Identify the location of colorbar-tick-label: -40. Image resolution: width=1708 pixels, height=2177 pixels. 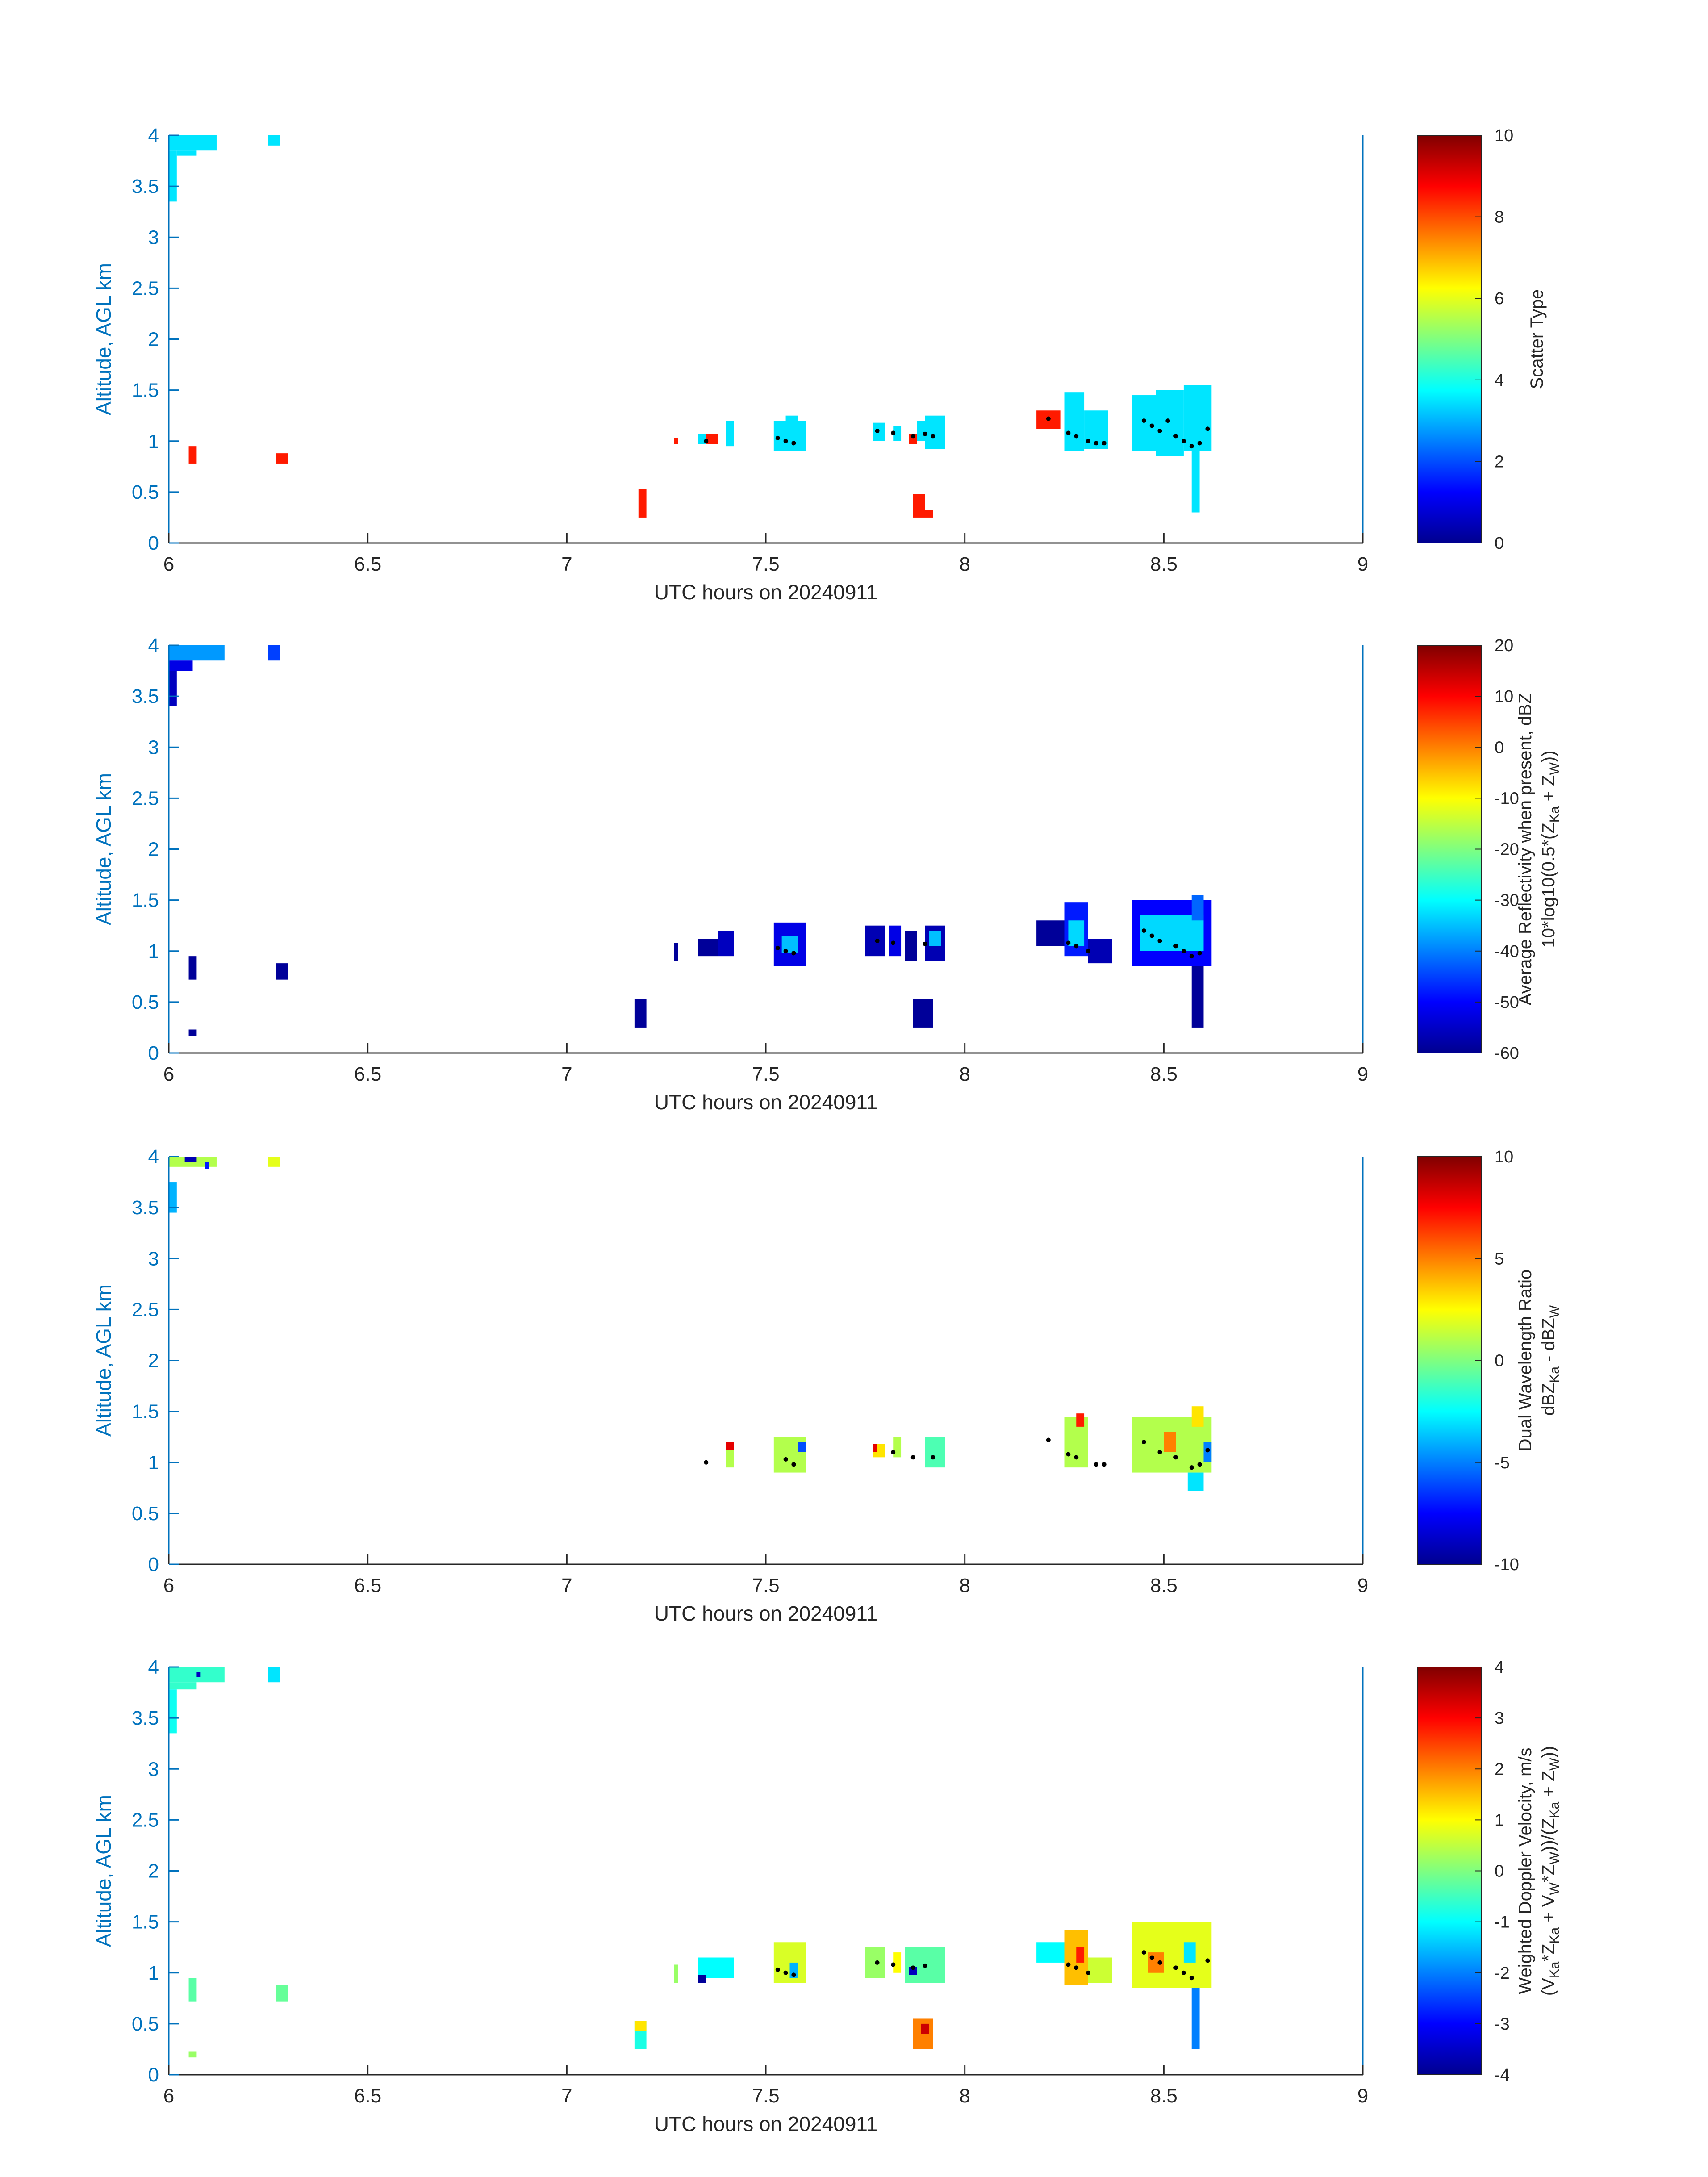
(1507, 951).